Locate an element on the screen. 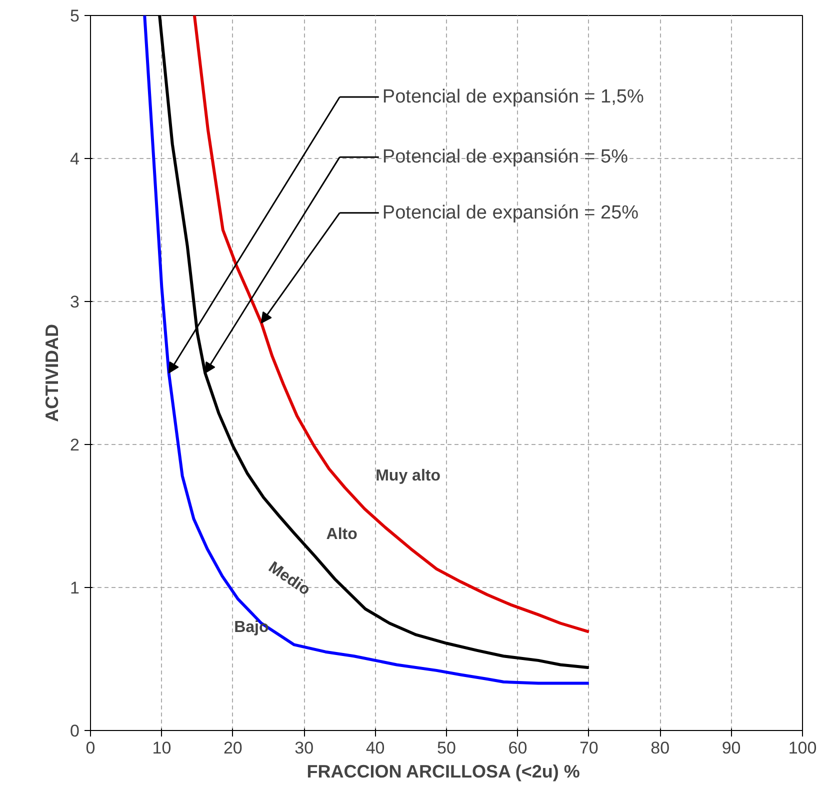 The image size is (832, 810). annotation: Potencial de expansión = 5% is located at coordinates (505, 157).